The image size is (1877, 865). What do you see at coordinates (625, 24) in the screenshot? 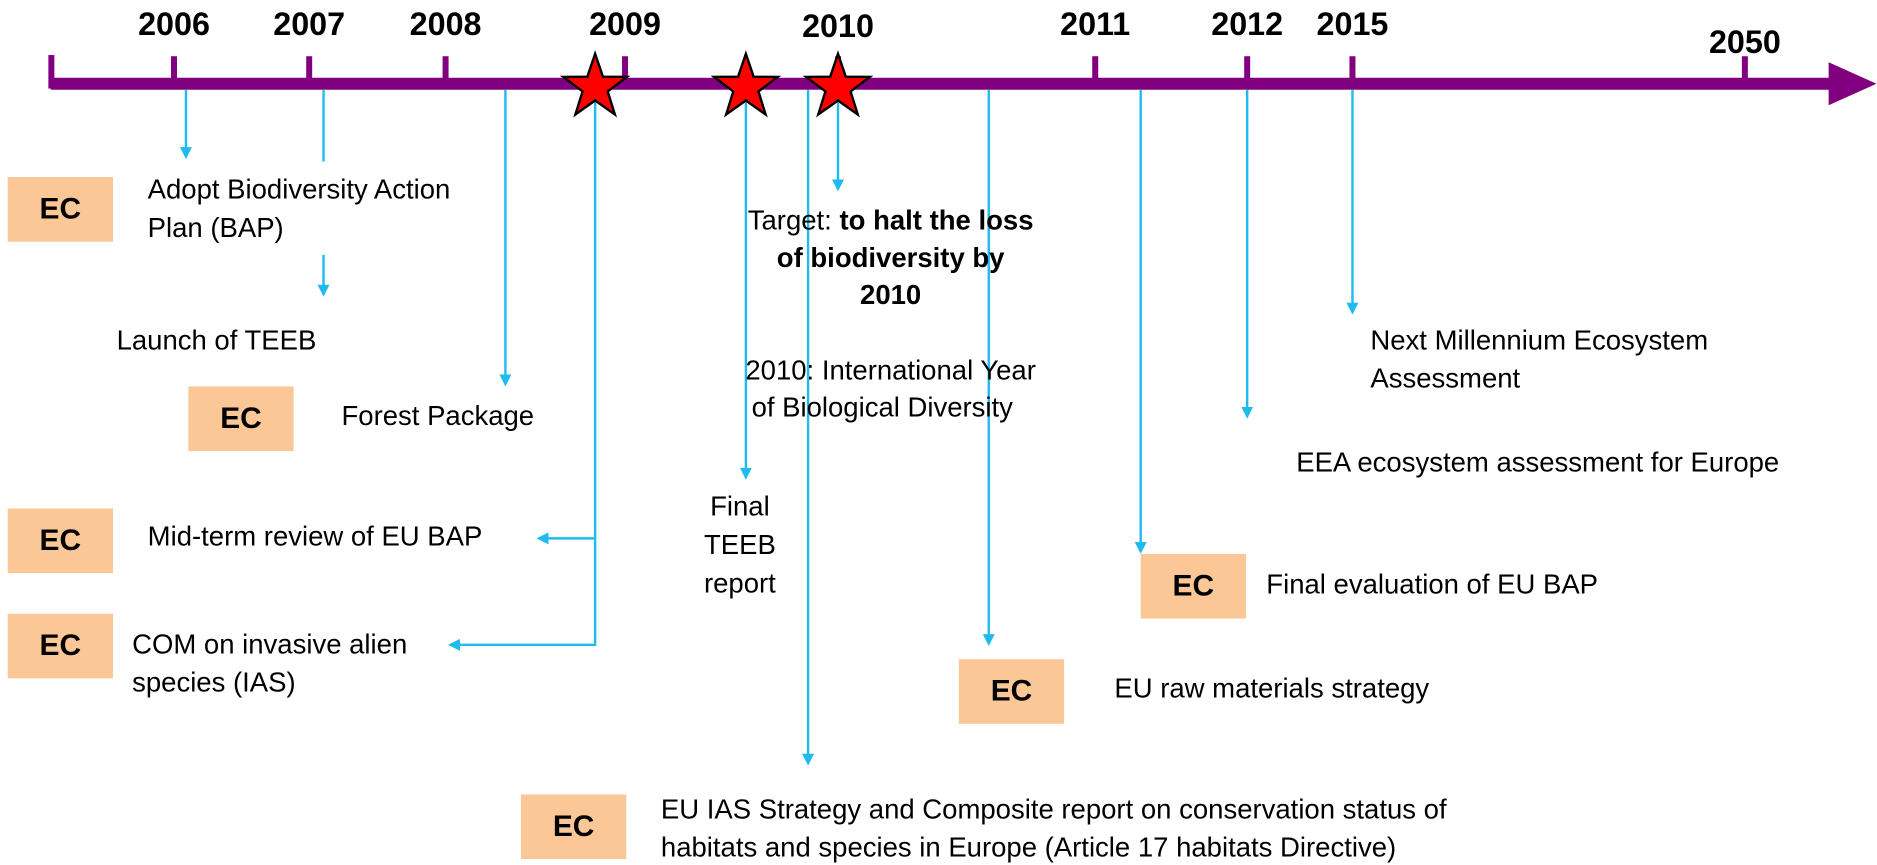
I see `year-label: 2009` at bounding box center [625, 24].